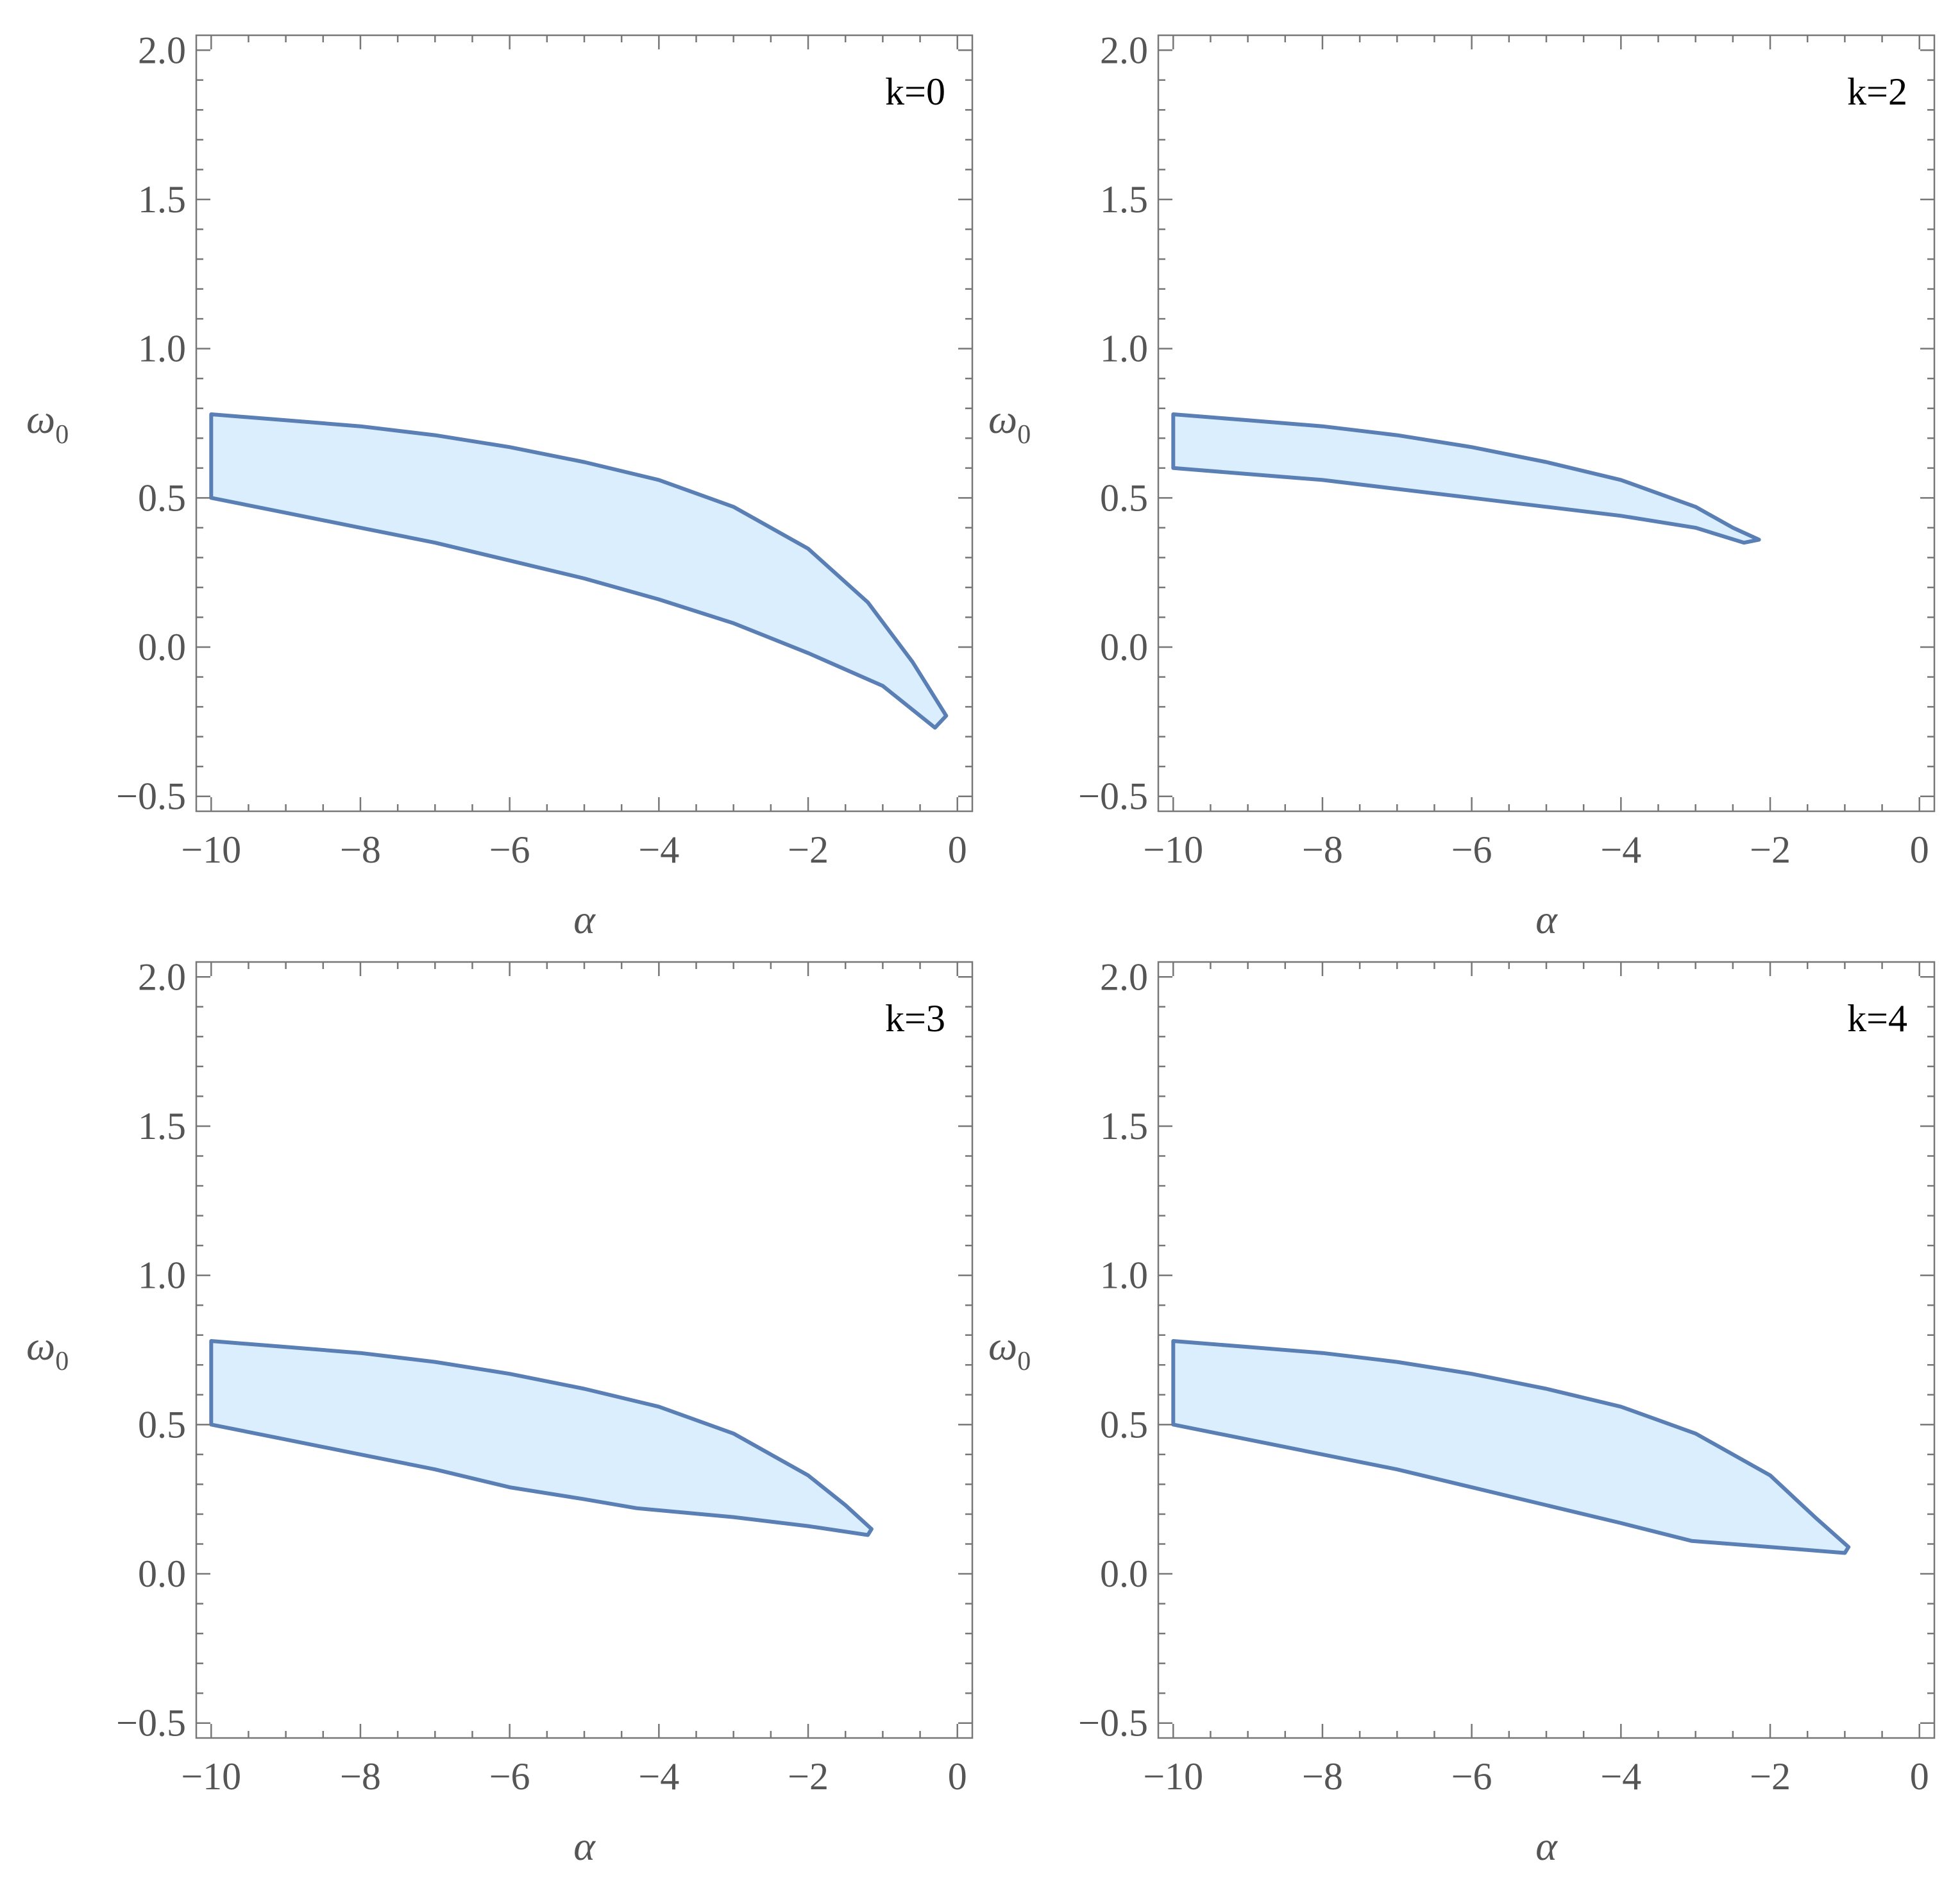  I want to click on panel-label: k=2, so click(1877, 92).